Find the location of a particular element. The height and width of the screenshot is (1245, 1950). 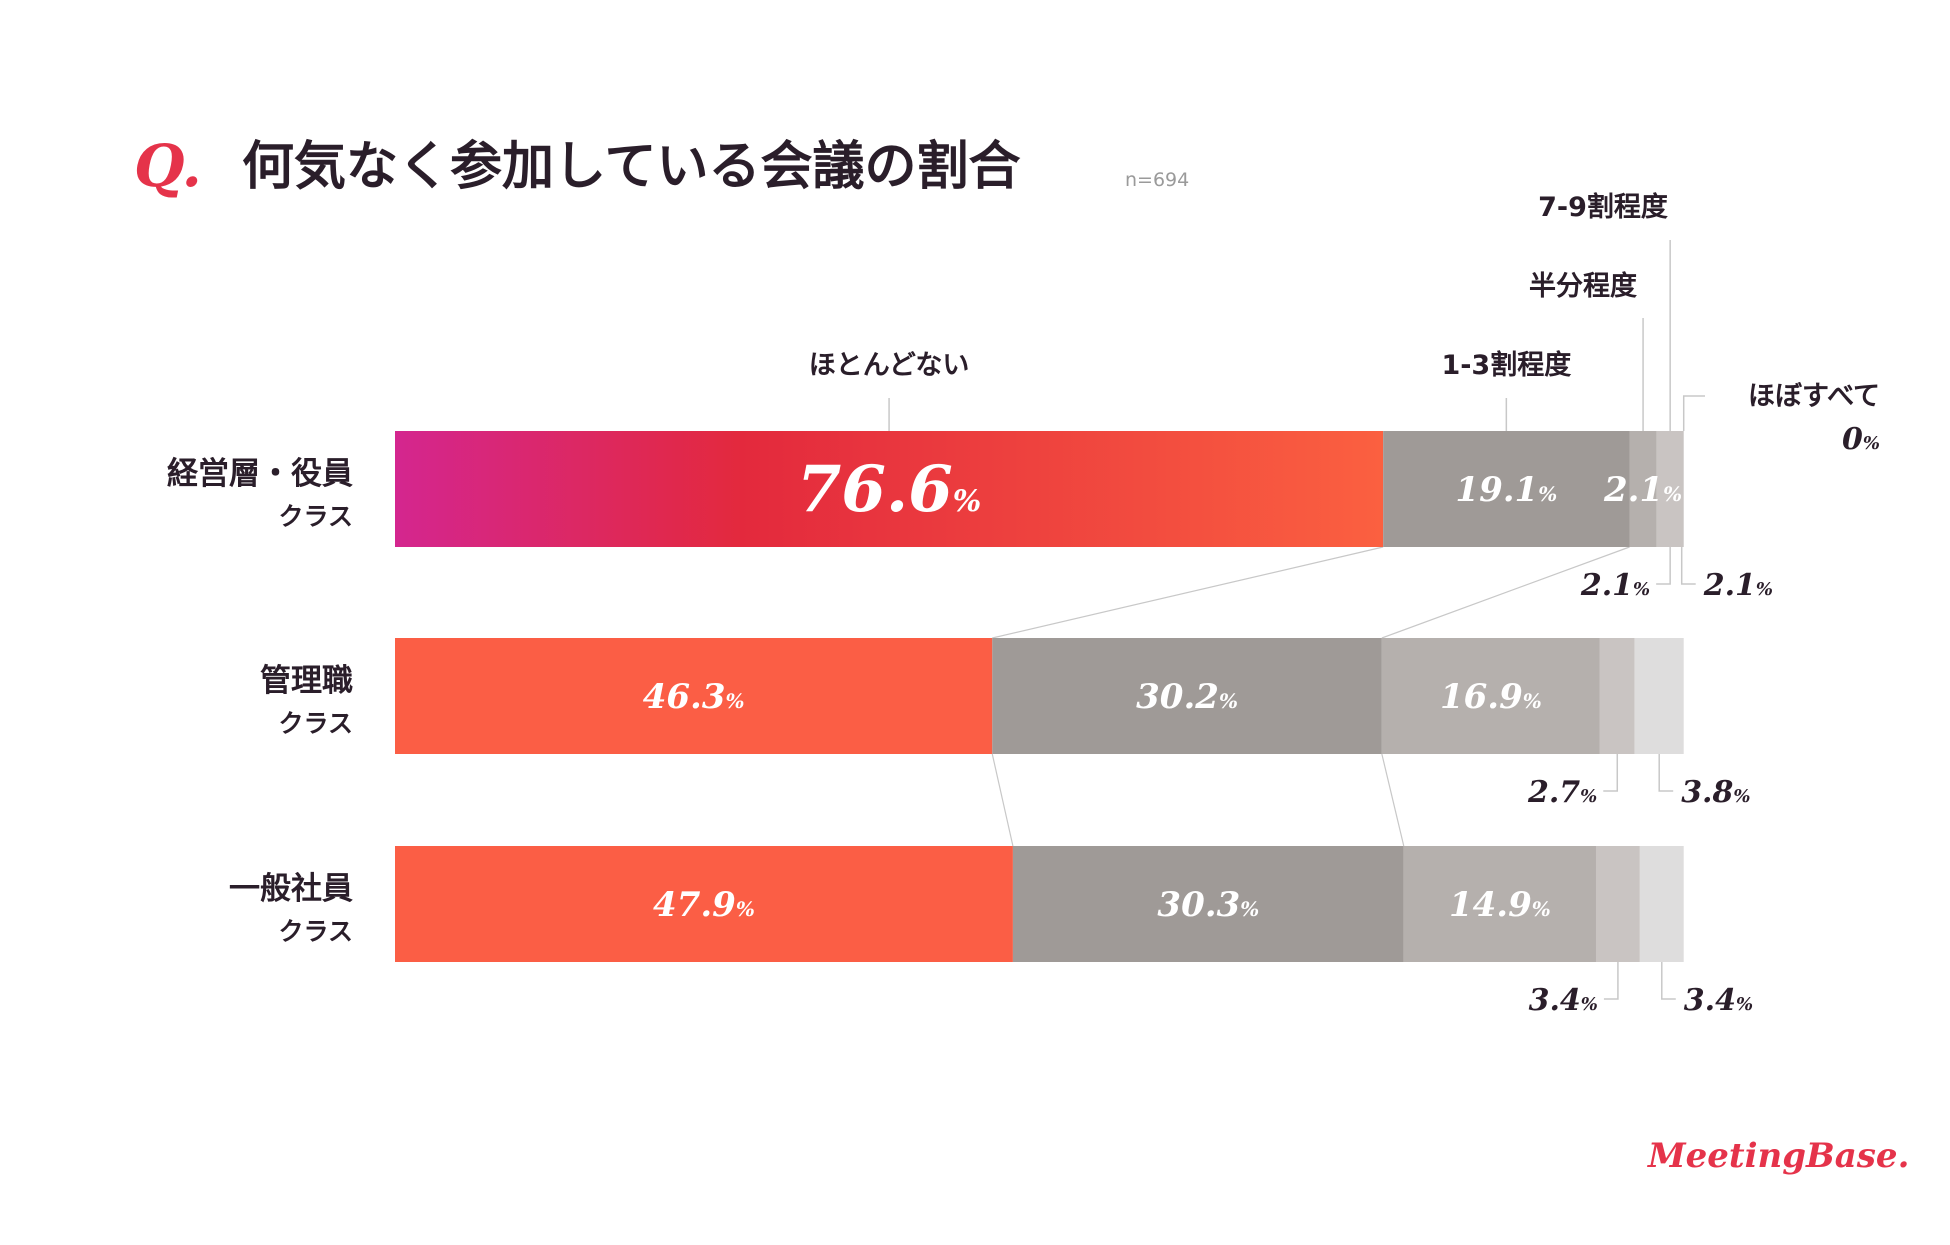

category-label-1: 経営層・役員 is located at coordinates (260, 474).